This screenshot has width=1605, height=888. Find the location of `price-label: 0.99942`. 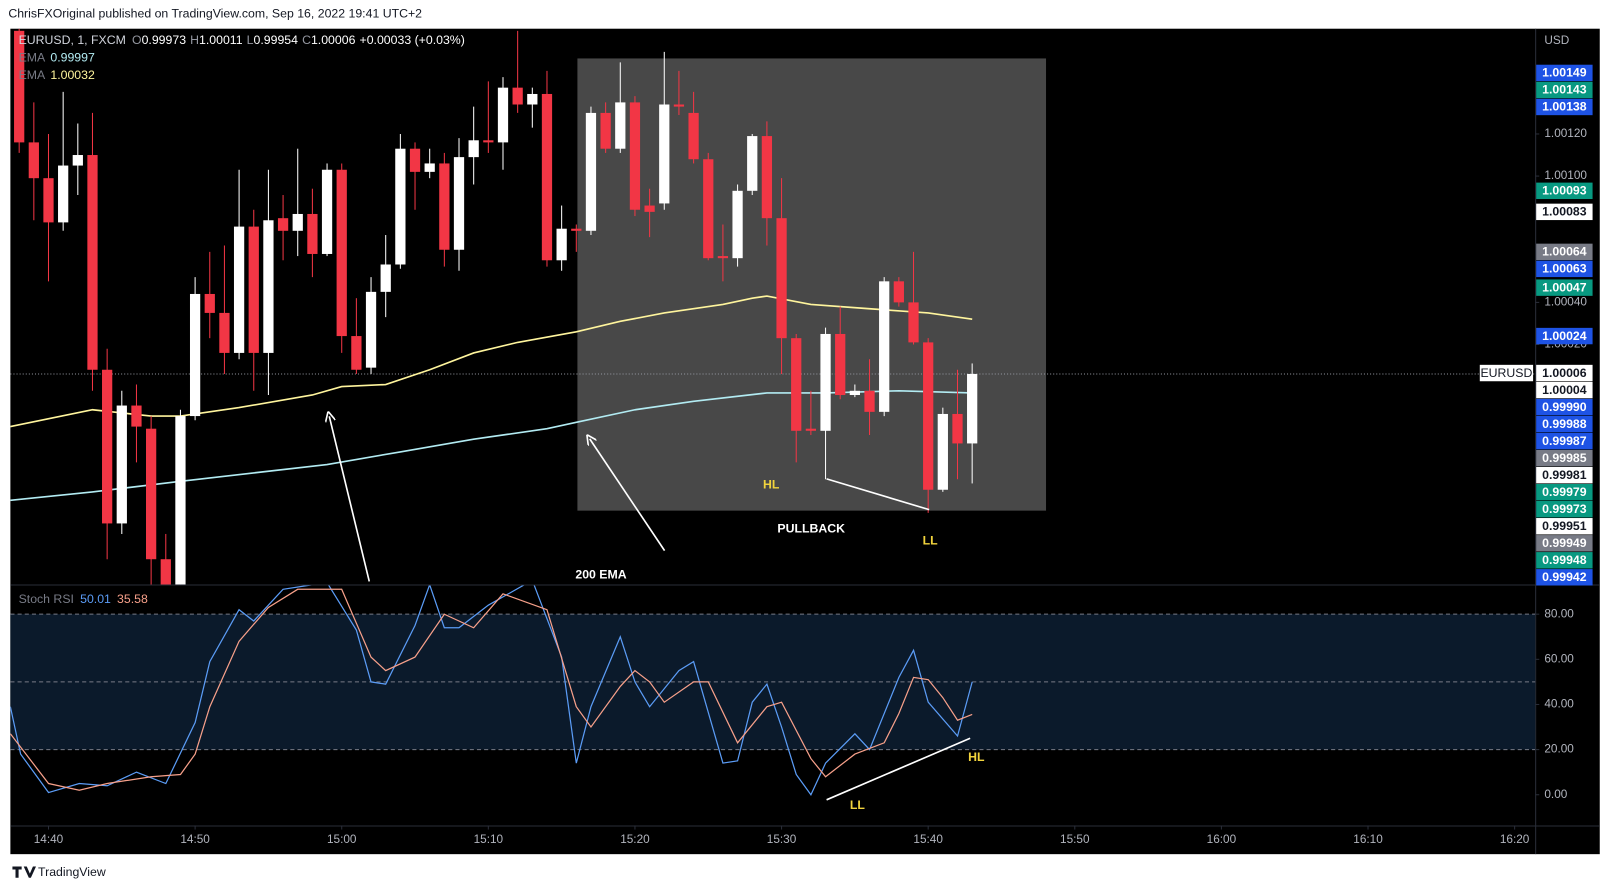

price-label: 0.99942 is located at coordinates (1564, 577).